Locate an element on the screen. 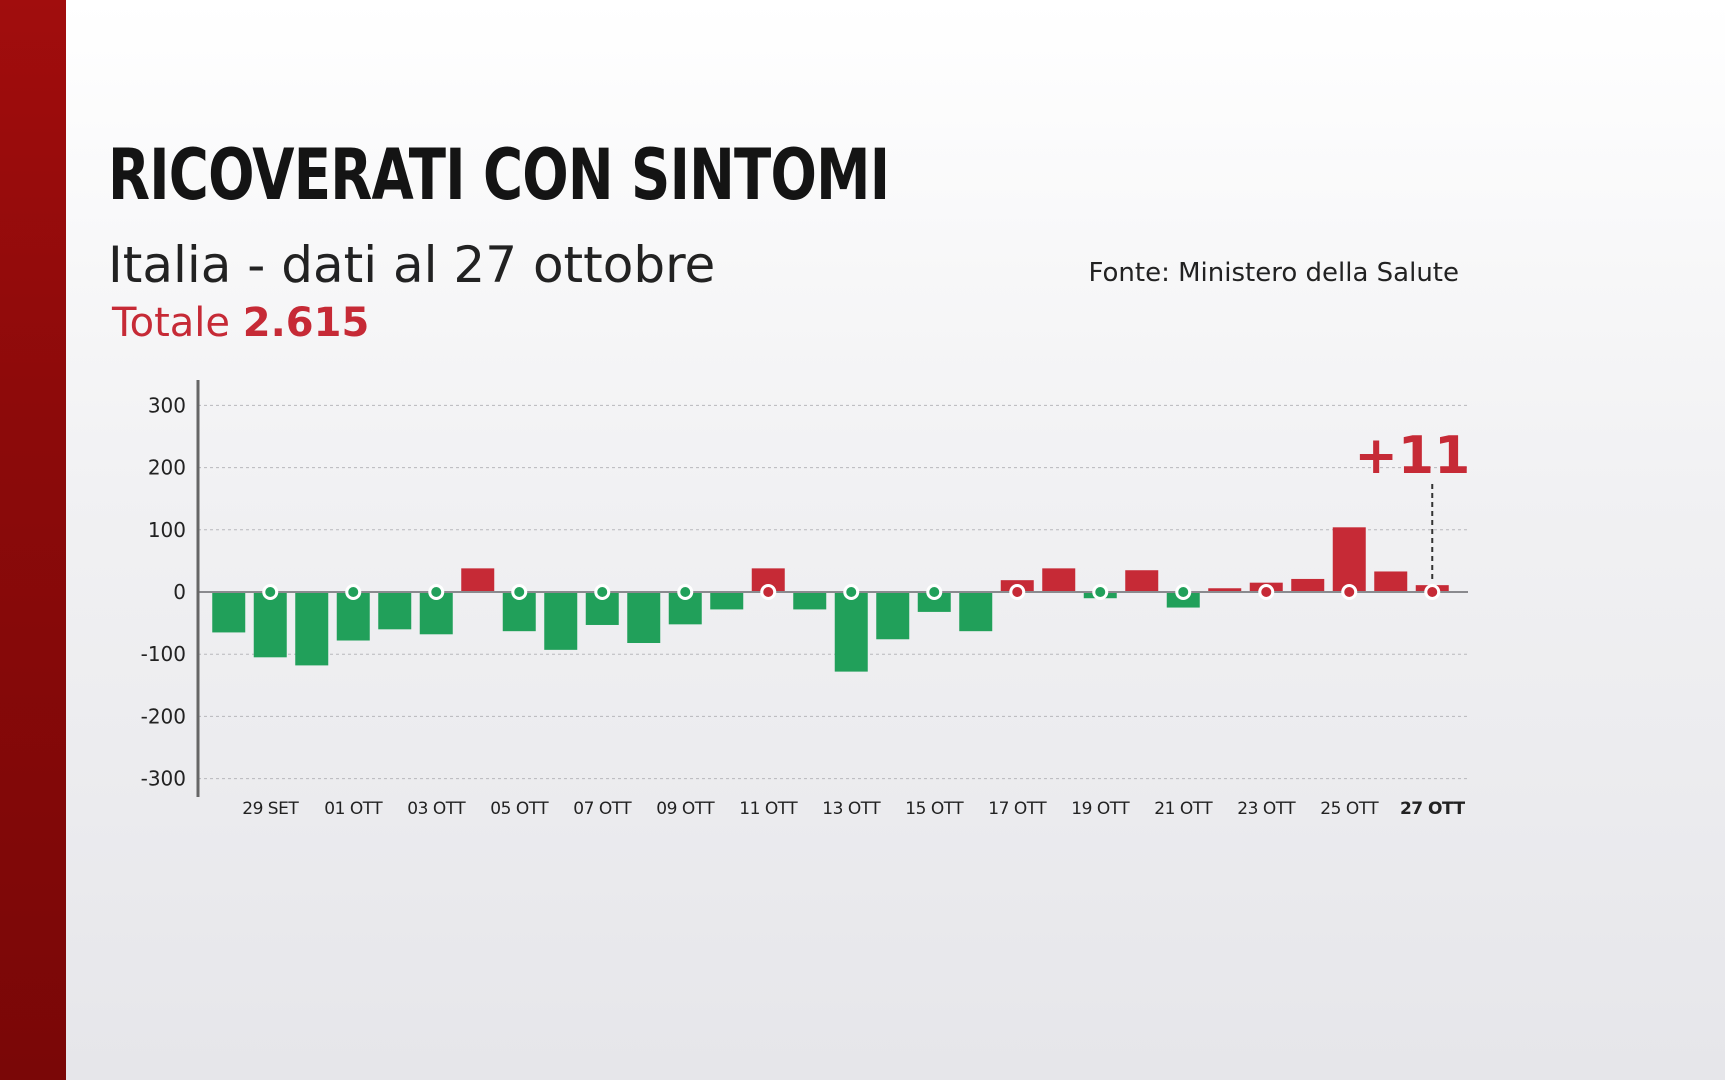 The width and height of the screenshot is (1725, 1080). x-tick-label: 29 SET is located at coordinates (270, 809).